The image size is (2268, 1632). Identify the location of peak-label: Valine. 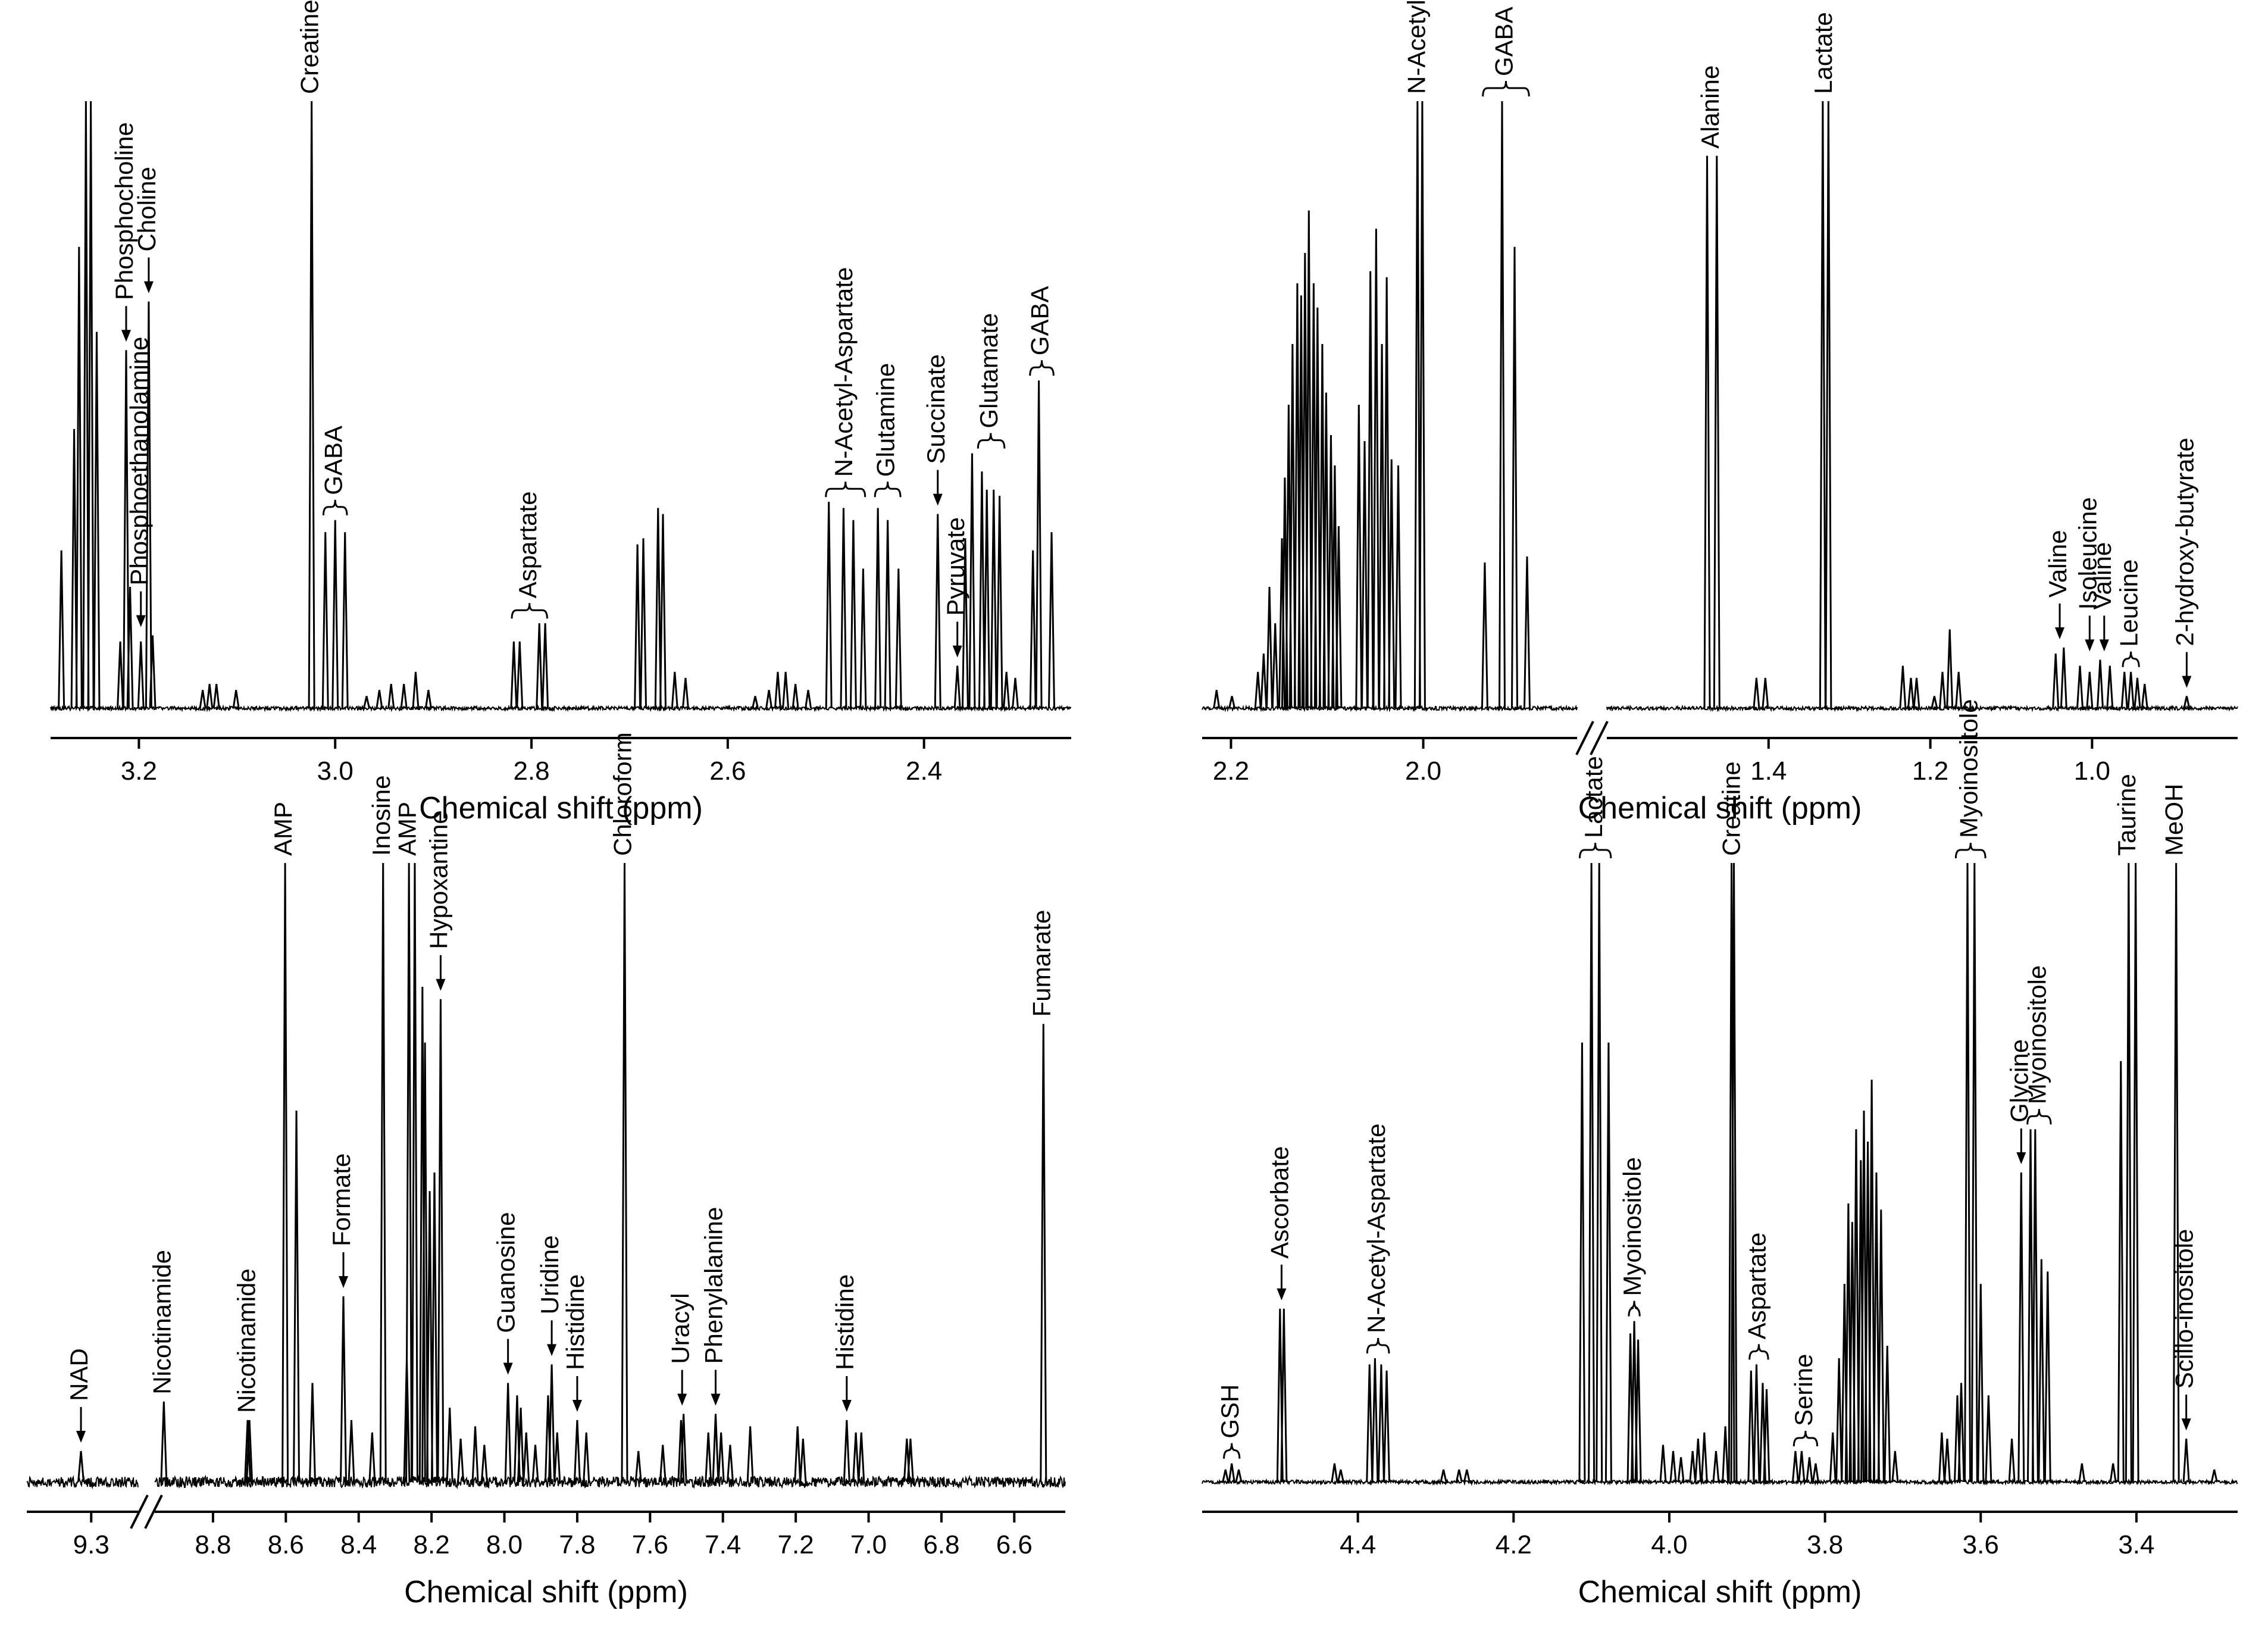
(2058, 564).